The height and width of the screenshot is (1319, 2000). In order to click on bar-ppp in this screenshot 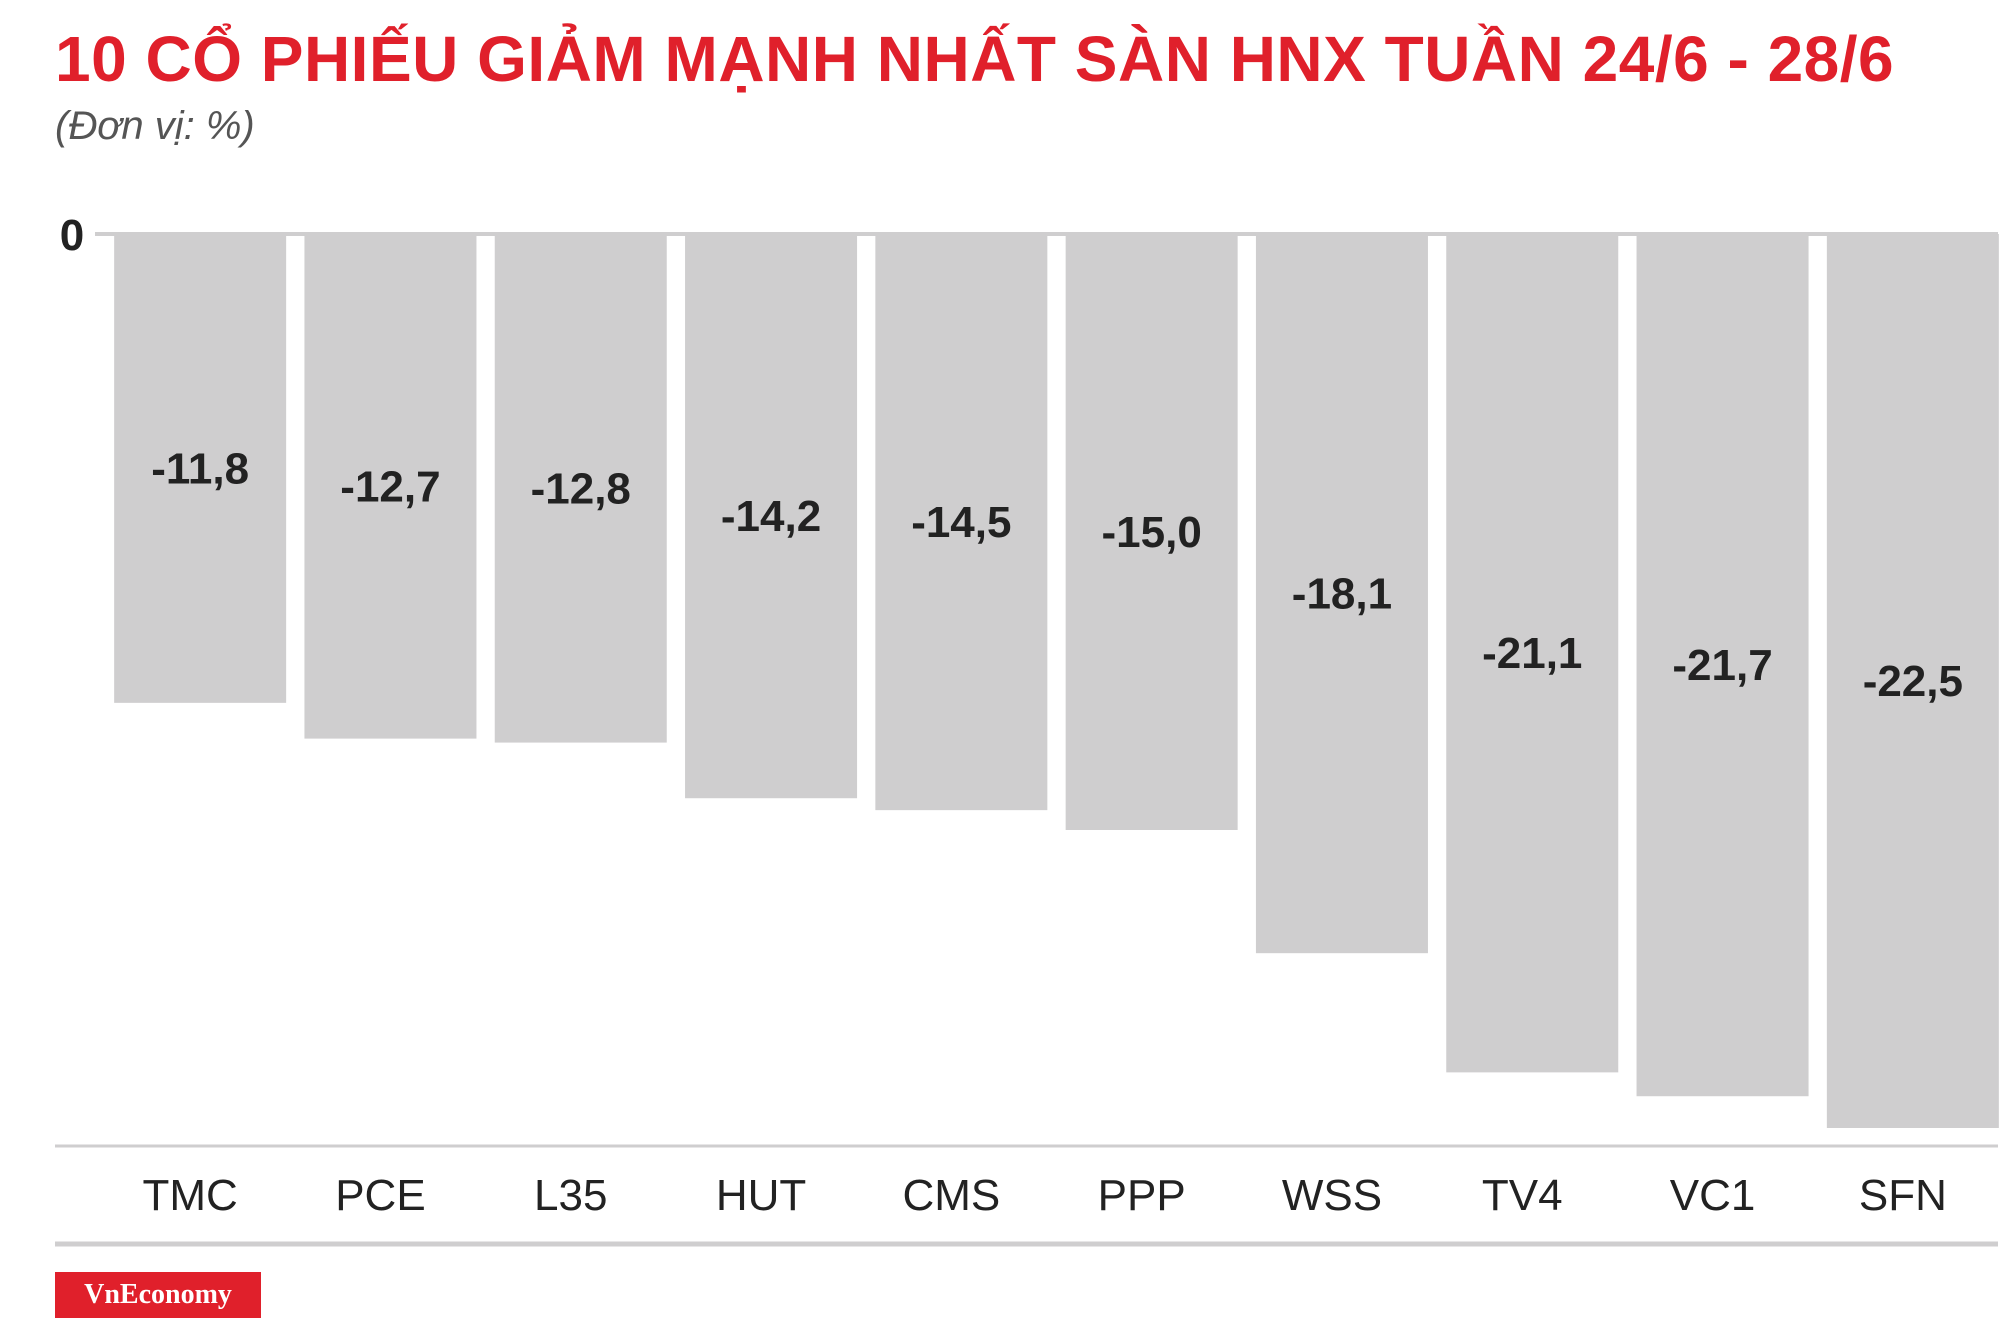, I will do `click(1151, 532)`.